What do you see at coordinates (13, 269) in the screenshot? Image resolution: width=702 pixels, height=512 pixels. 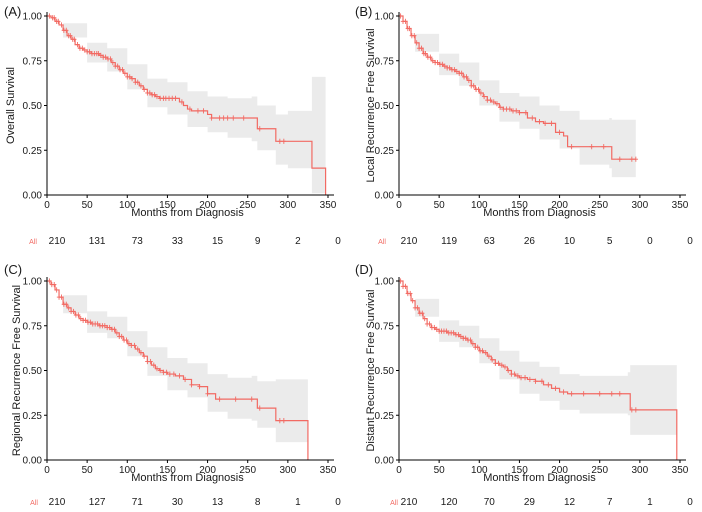 I see `panel-label: (C)` at bounding box center [13, 269].